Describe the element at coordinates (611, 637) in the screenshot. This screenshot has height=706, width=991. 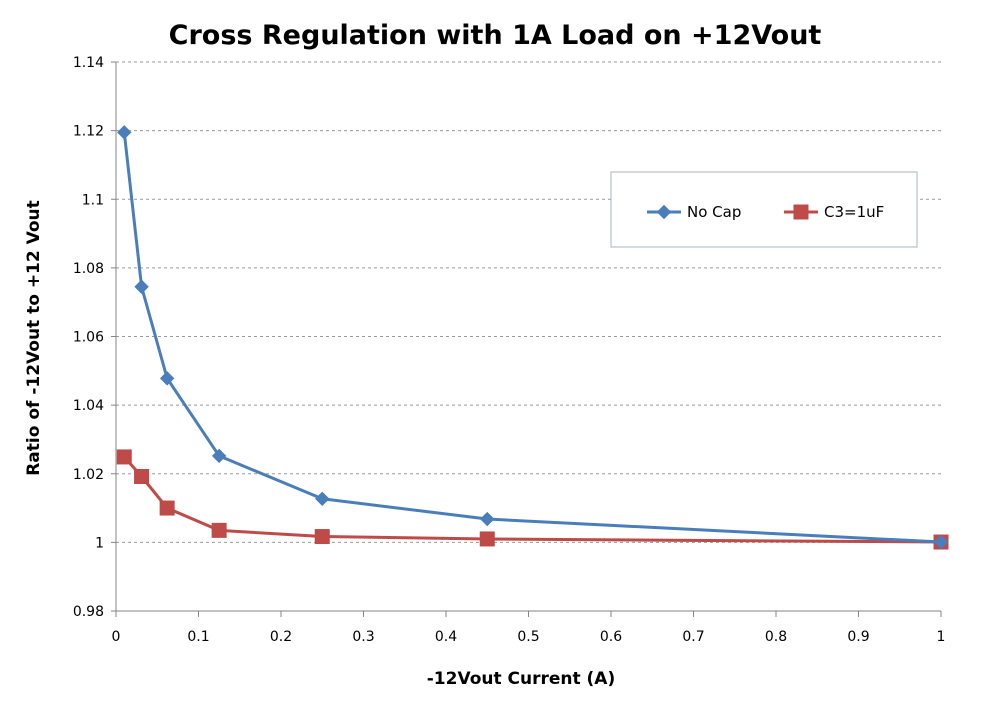
I see `x-tick-label: 0.6` at that location.